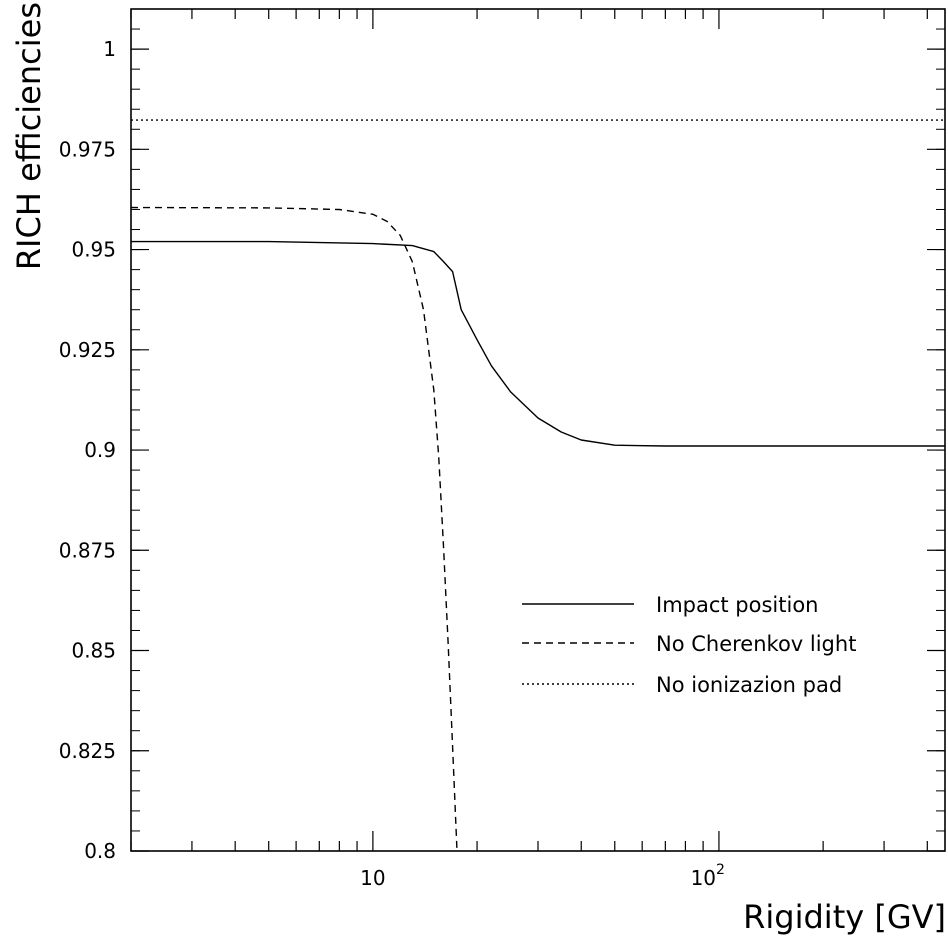 The width and height of the screenshot is (948, 941). What do you see at coordinates (87, 149) in the screenshot?
I see `y-tick-label: 0.975` at bounding box center [87, 149].